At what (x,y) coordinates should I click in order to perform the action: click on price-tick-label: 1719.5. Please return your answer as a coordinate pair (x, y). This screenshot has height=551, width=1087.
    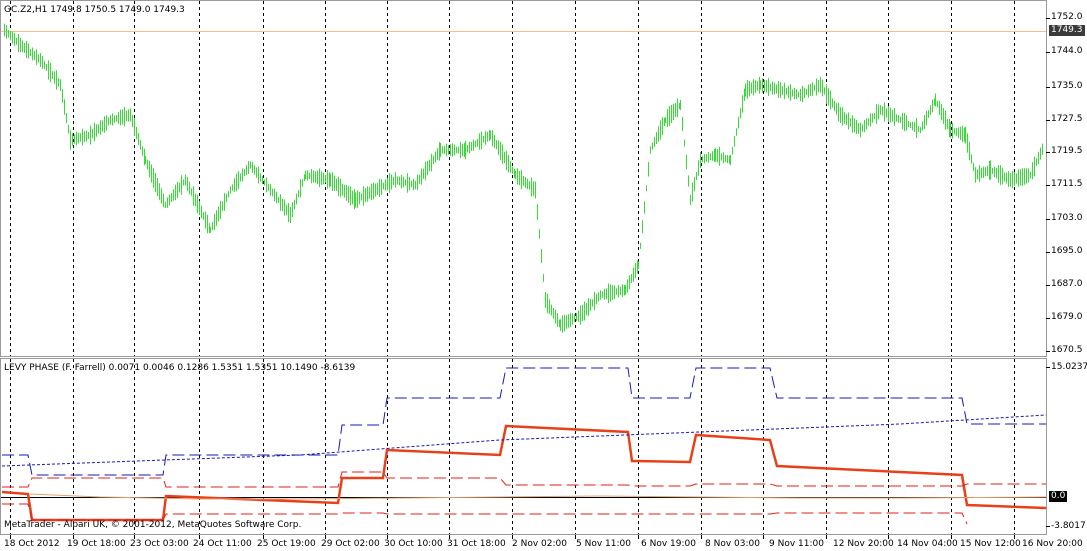
    Looking at the image, I should click on (1067, 151).